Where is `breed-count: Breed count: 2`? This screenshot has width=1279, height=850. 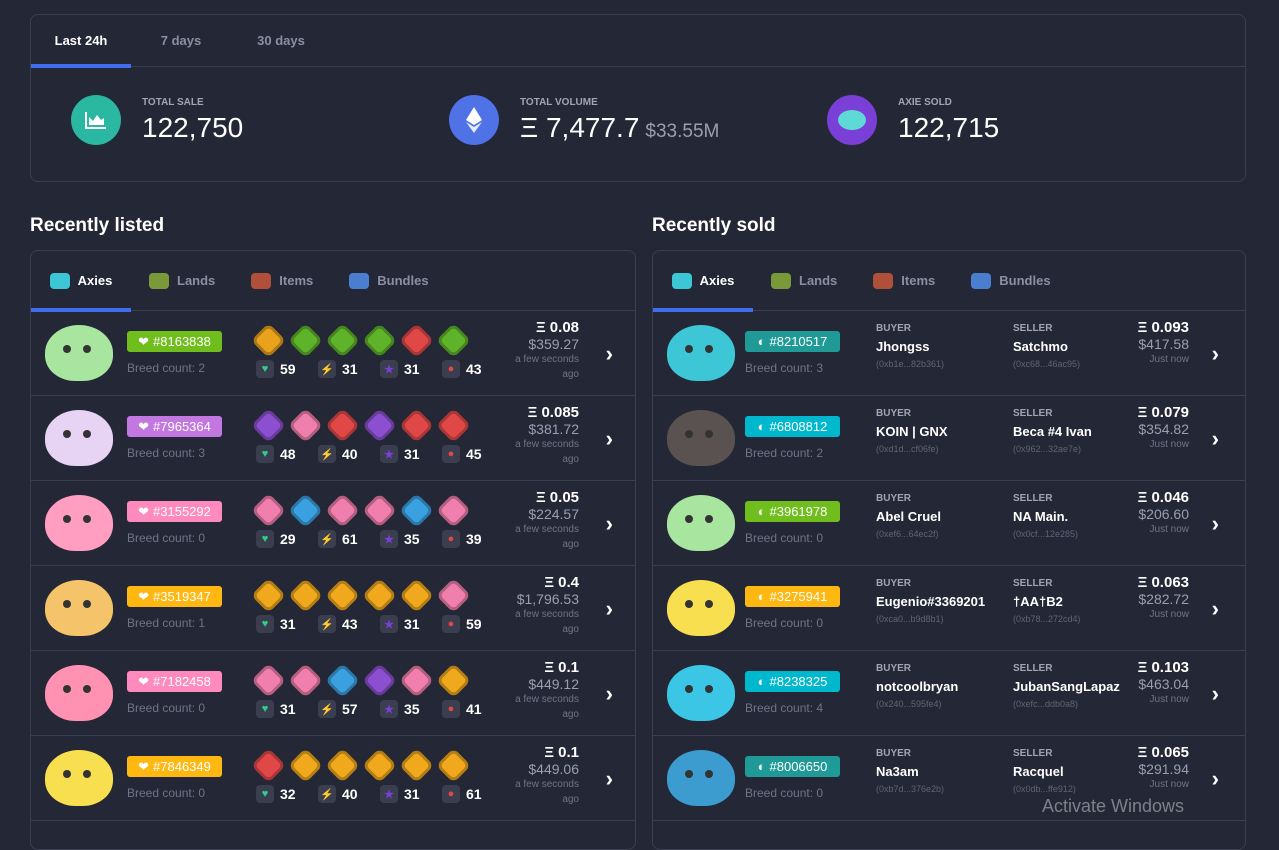 breed-count: Breed count: 2 is located at coordinates (166, 368).